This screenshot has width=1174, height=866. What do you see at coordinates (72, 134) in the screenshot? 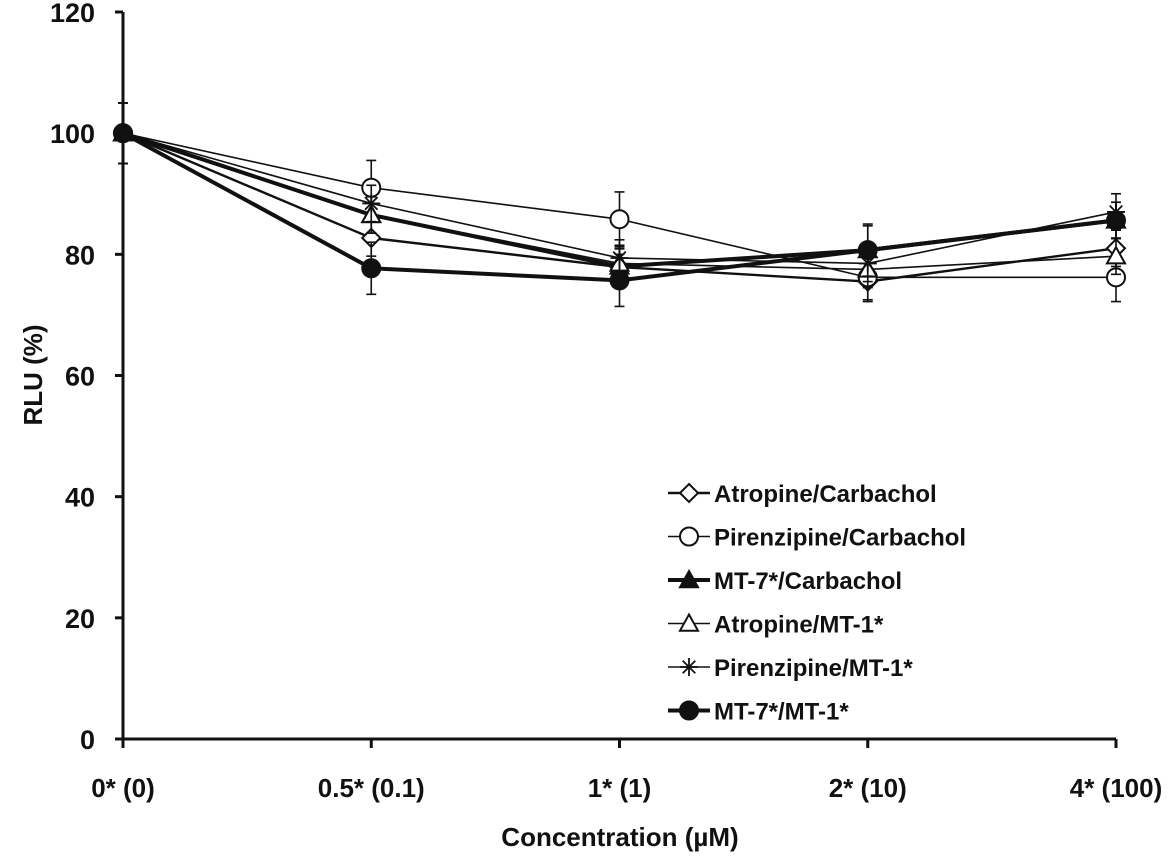
I see `y-tick-label: 100` at bounding box center [72, 134].